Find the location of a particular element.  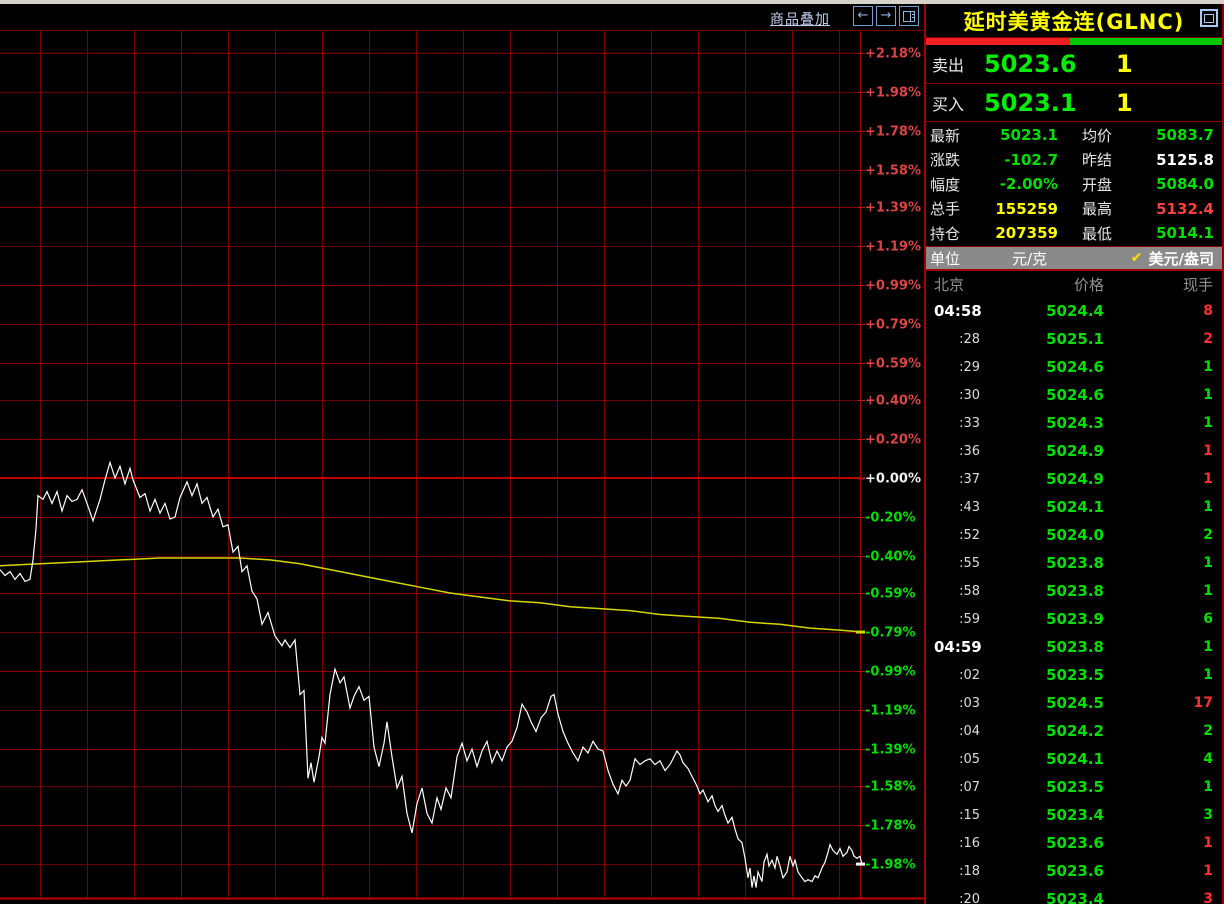

tick-price: 5025.1 is located at coordinates (1075, 339).